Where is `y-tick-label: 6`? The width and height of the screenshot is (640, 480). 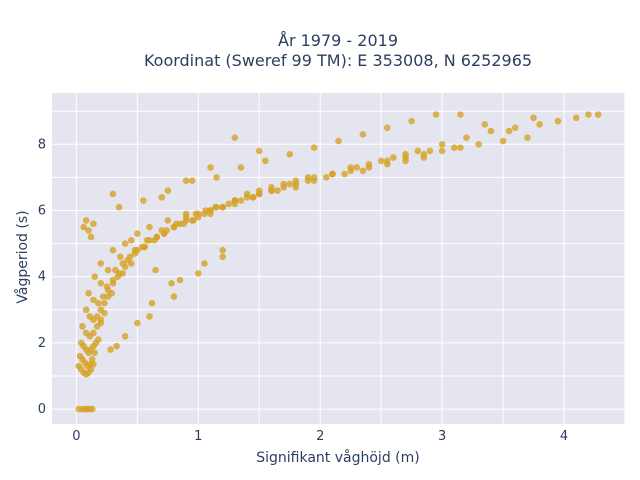 y-tick-label: 6 is located at coordinates (42, 211).